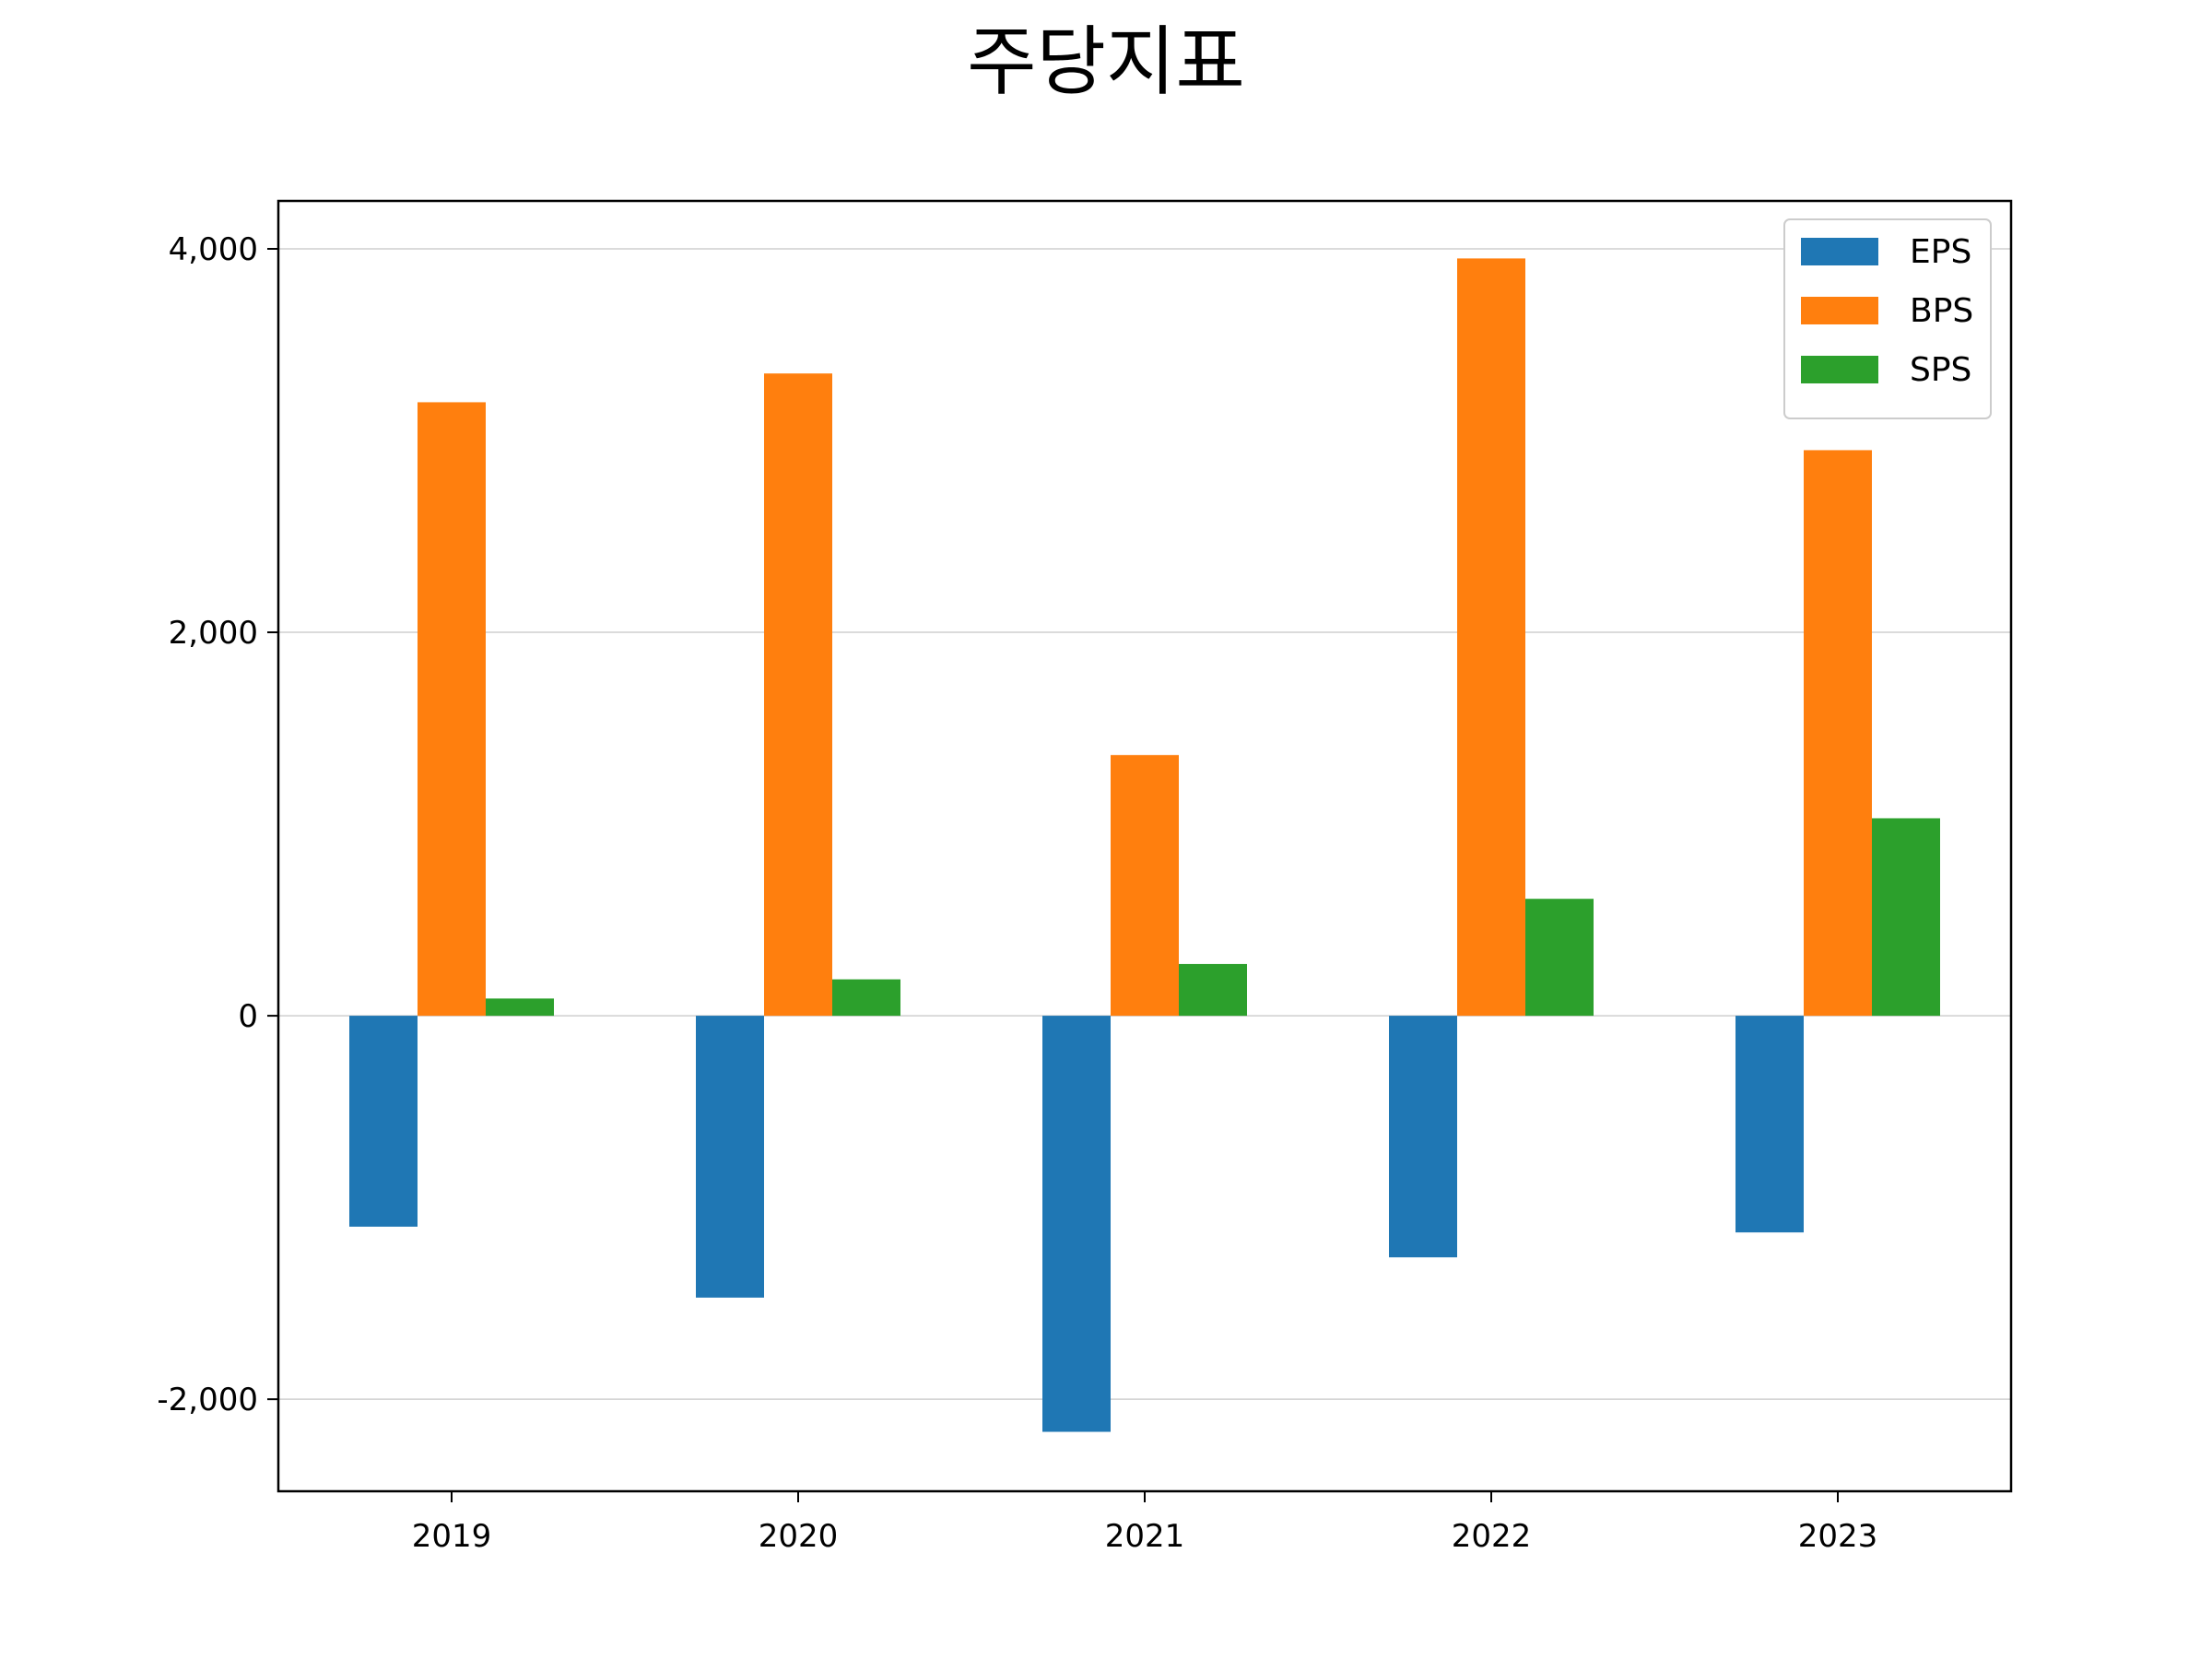  I want to click on bar-sps-2021, so click(1213, 990).